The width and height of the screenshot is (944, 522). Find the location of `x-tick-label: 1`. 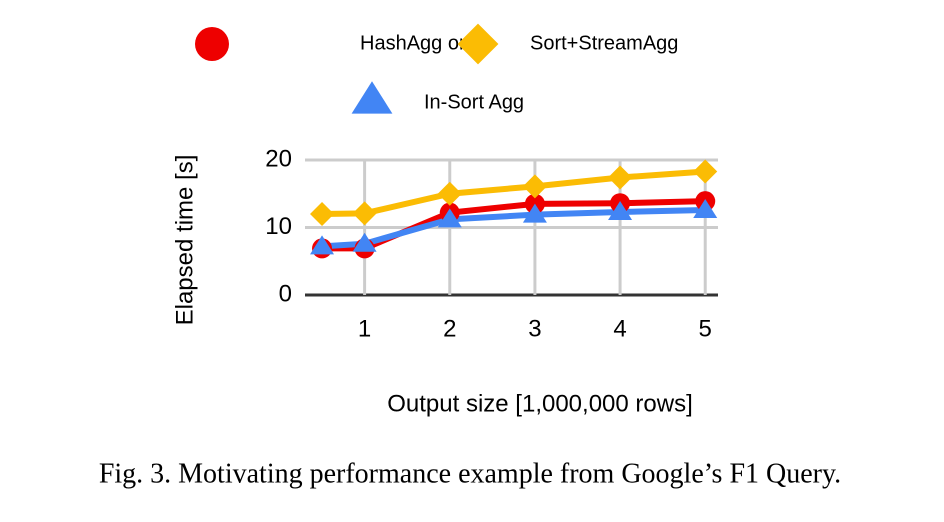

x-tick-label: 1 is located at coordinates (364, 328).